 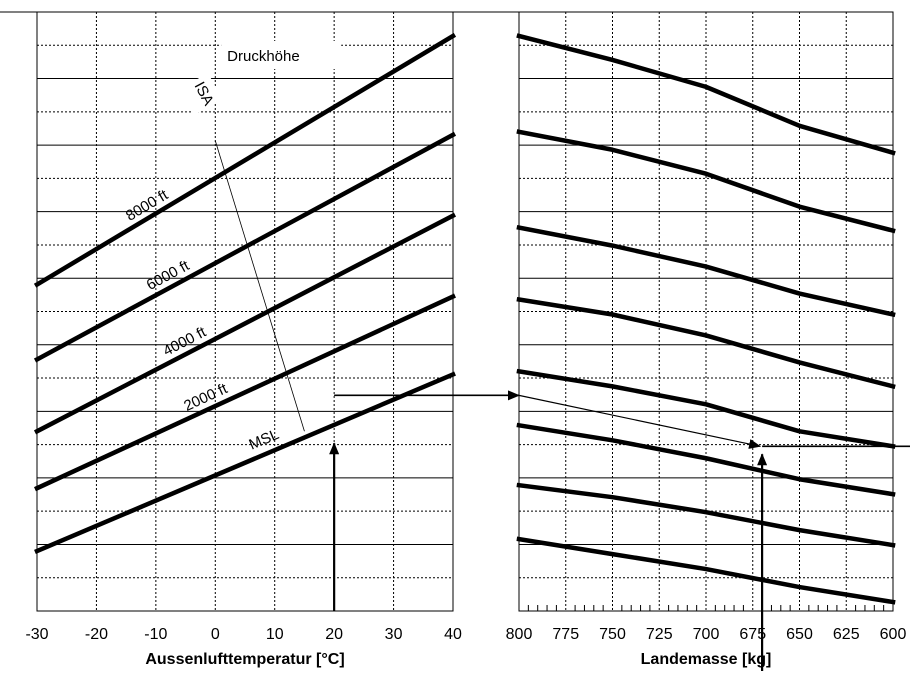 What do you see at coordinates (659, 634) in the screenshot?
I see `mass-tick-label: 725` at bounding box center [659, 634].